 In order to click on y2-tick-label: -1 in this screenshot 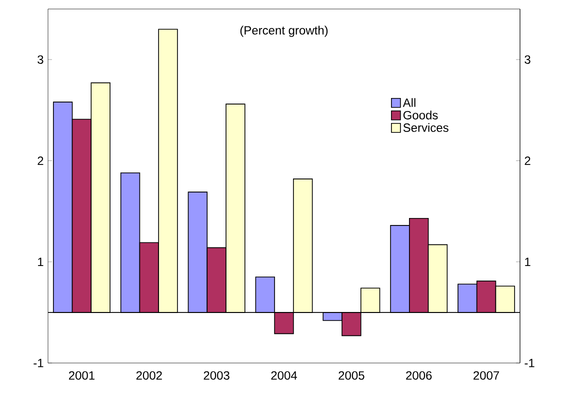, I will do `click(529, 363)`.